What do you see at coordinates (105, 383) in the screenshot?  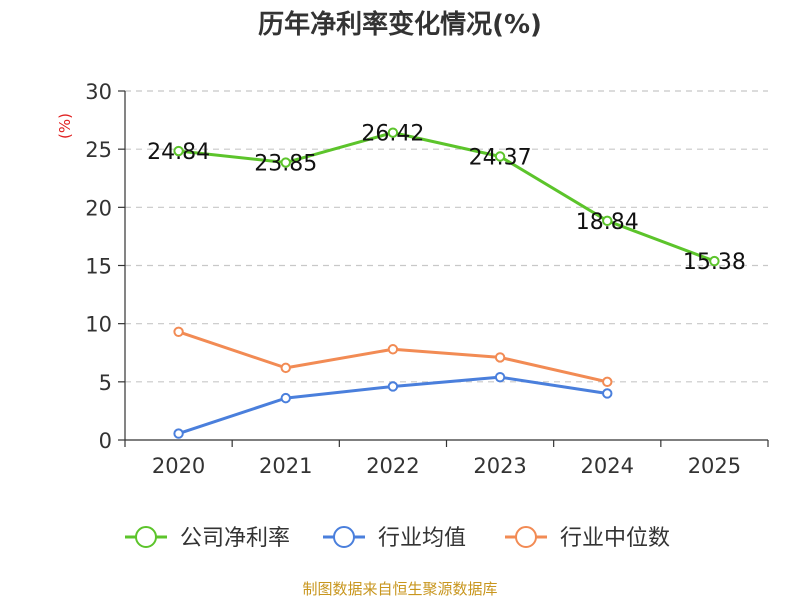 I see `y-tick-label: 5` at bounding box center [105, 383].